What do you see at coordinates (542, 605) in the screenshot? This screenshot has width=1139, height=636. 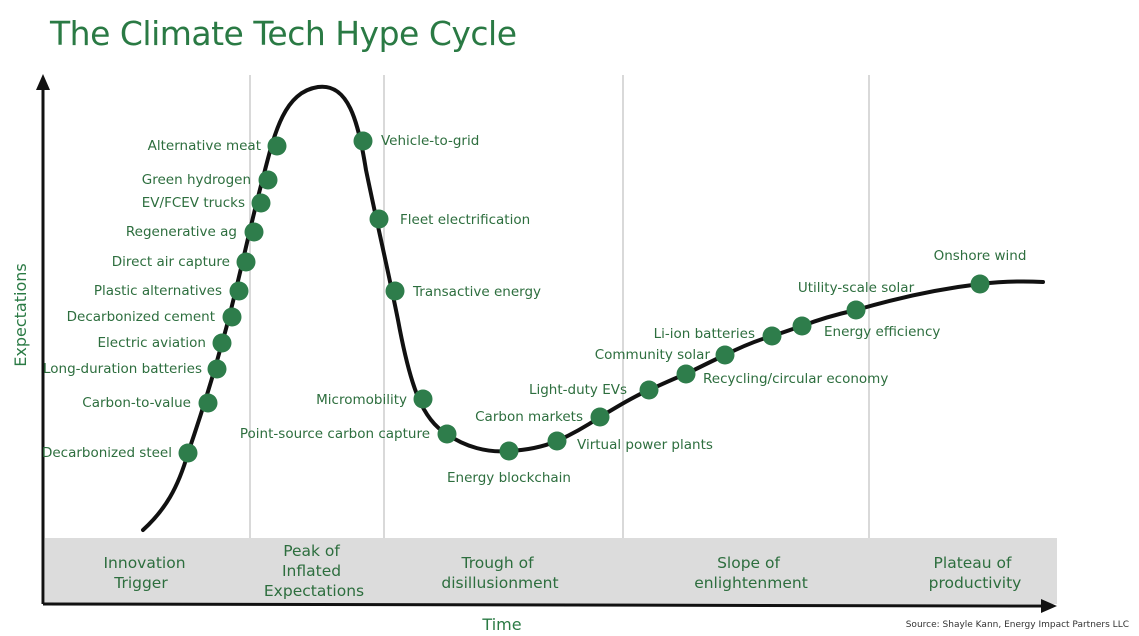 I see `x-axis` at bounding box center [542, 605].